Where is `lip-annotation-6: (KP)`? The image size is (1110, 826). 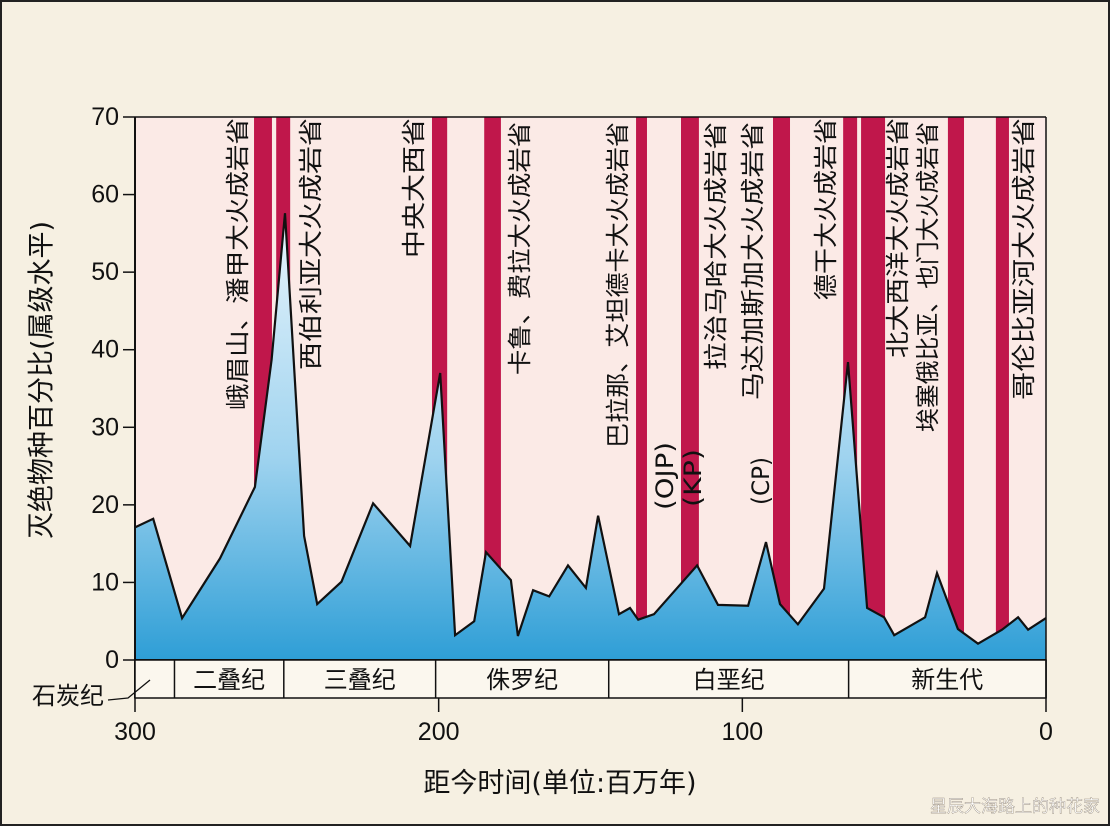 lip-annotation-6: (KP) is located at coordinates (693, 478).